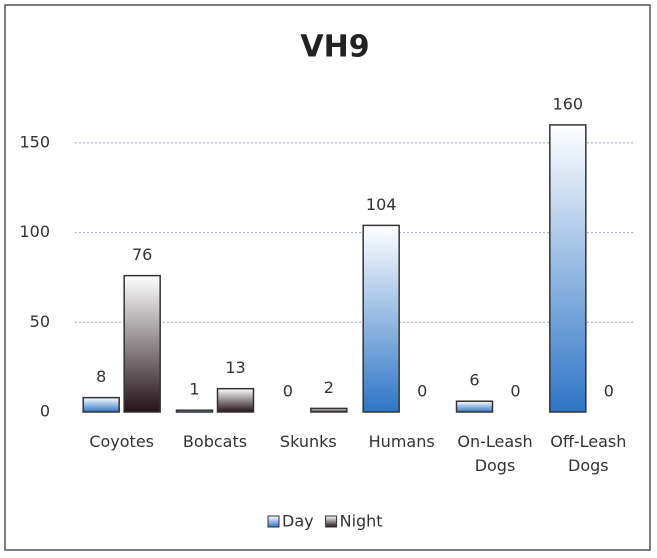  I want to click on y-tick-label: 50, so click(40, 321).